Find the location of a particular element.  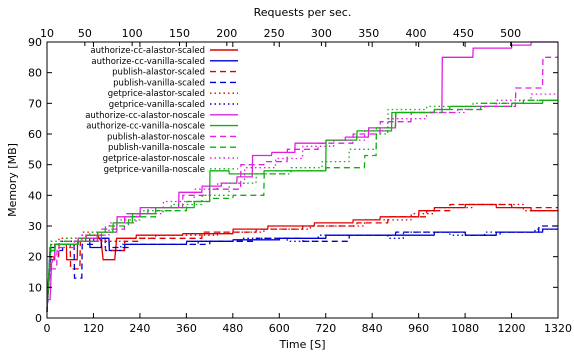

x2-tick-label: 10 is located at coordinates (47, 33).